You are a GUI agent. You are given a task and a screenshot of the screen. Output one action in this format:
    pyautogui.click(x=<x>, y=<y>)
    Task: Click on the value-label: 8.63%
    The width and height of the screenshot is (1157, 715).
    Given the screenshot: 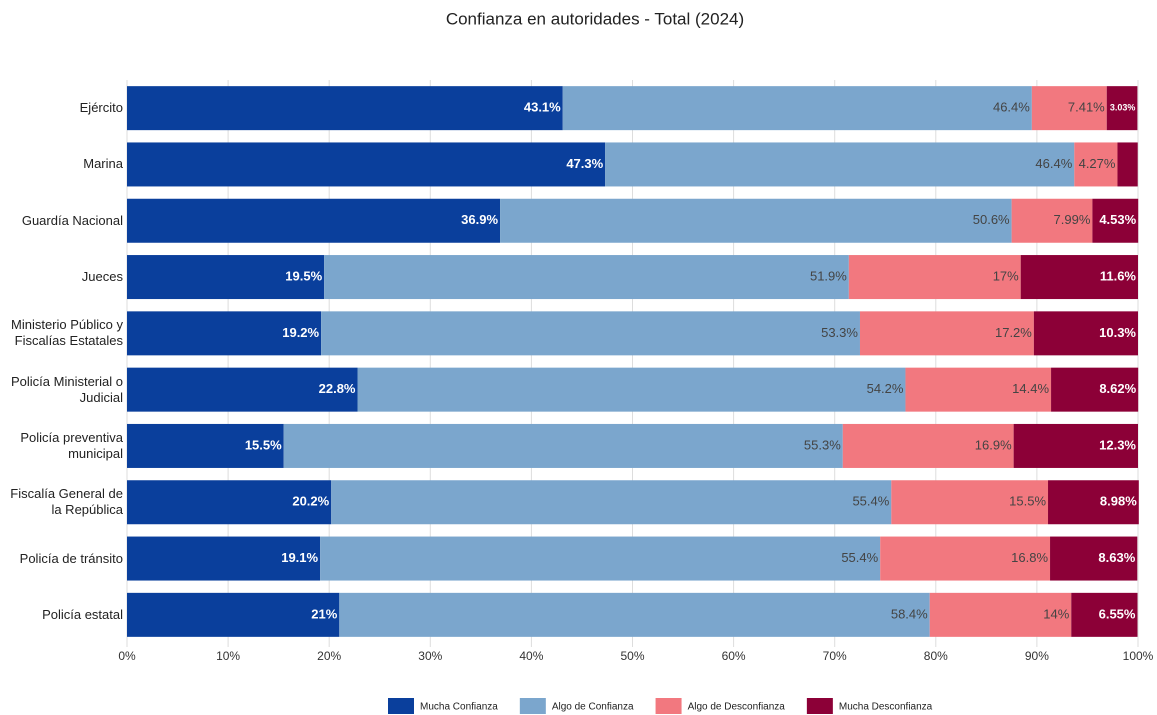 What is the action you would take?
    pyautogui.click(x=1116, y=557)
    